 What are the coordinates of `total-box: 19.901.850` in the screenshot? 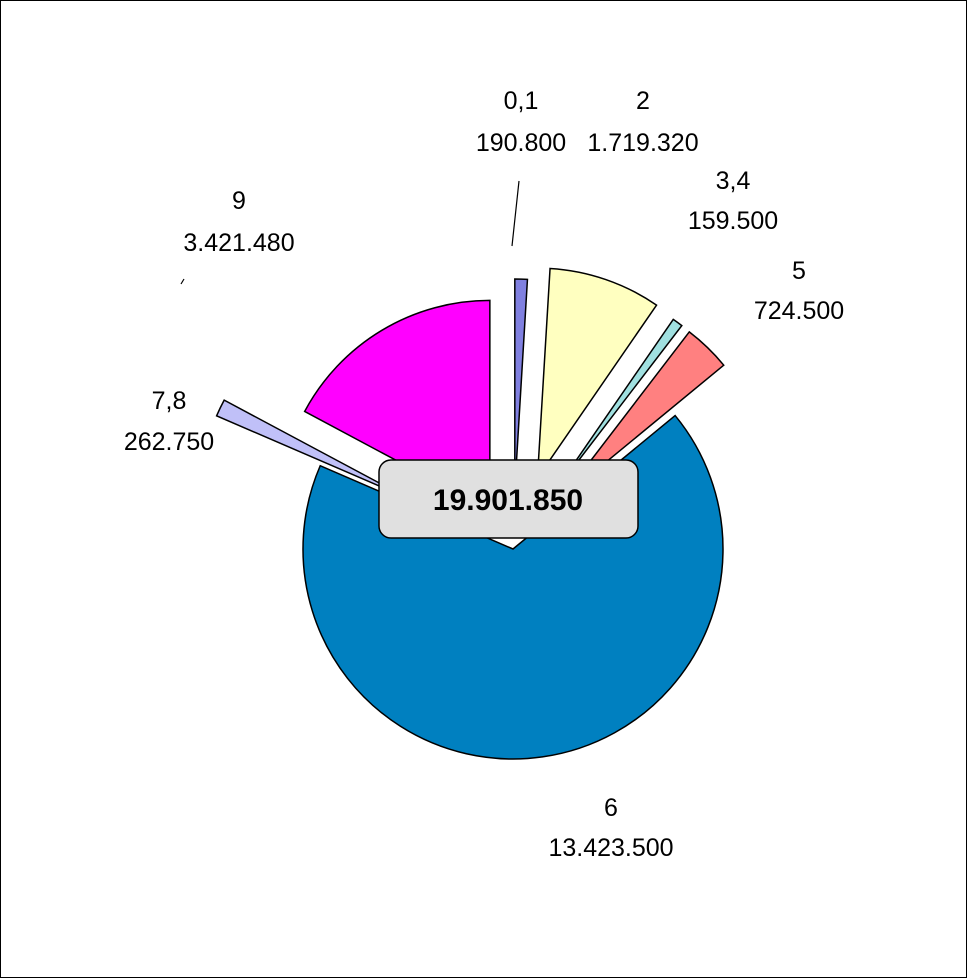 It's located at (508, 499).